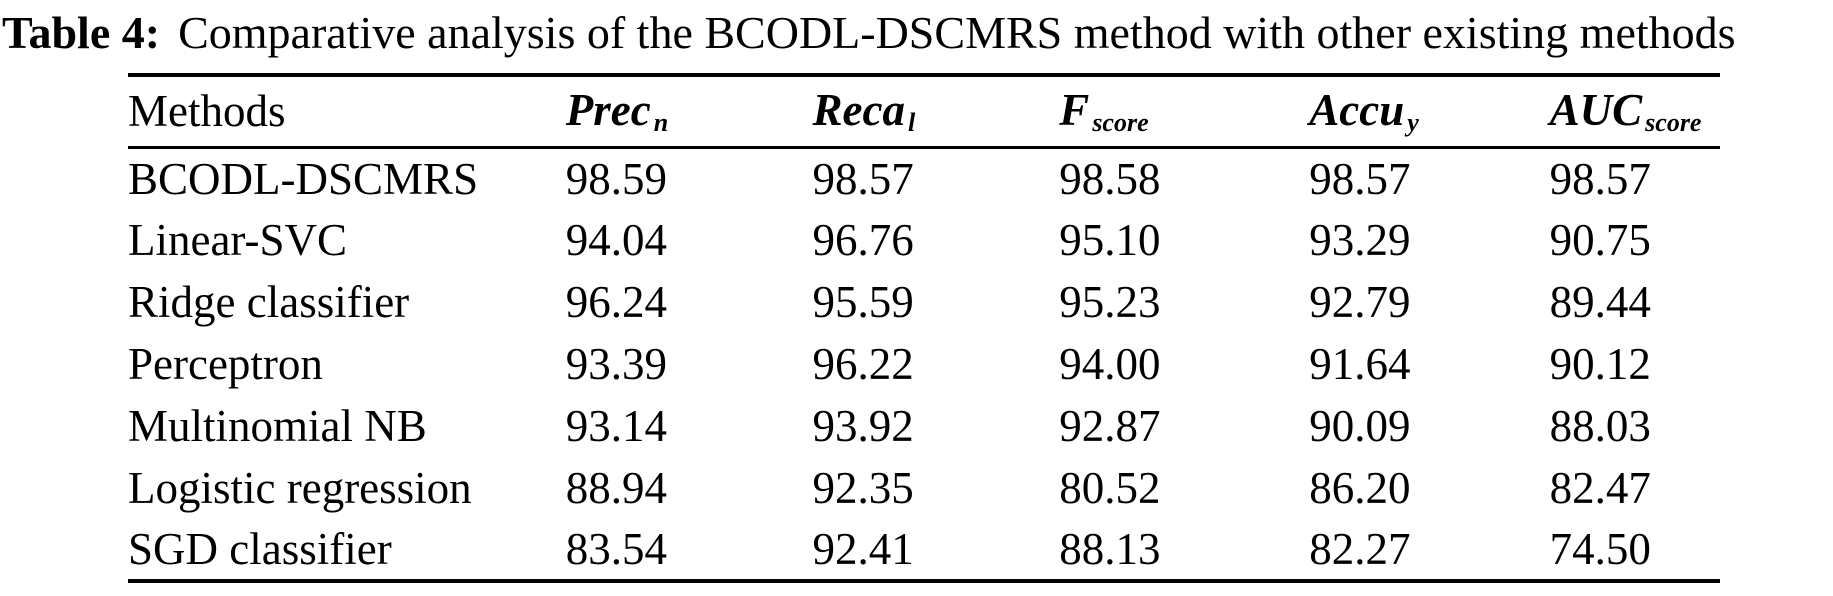  Describe the element at coordinates (661, 123) in the screenshot. I see `column-header-subscript: n` at that location.